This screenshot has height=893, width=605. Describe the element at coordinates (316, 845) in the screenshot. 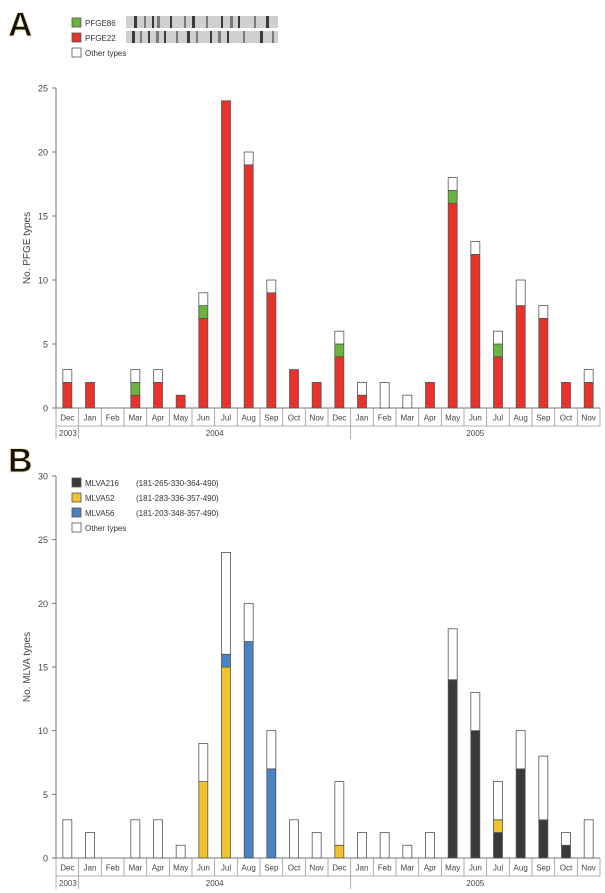

I see `bar-other-types-nov` at that location.